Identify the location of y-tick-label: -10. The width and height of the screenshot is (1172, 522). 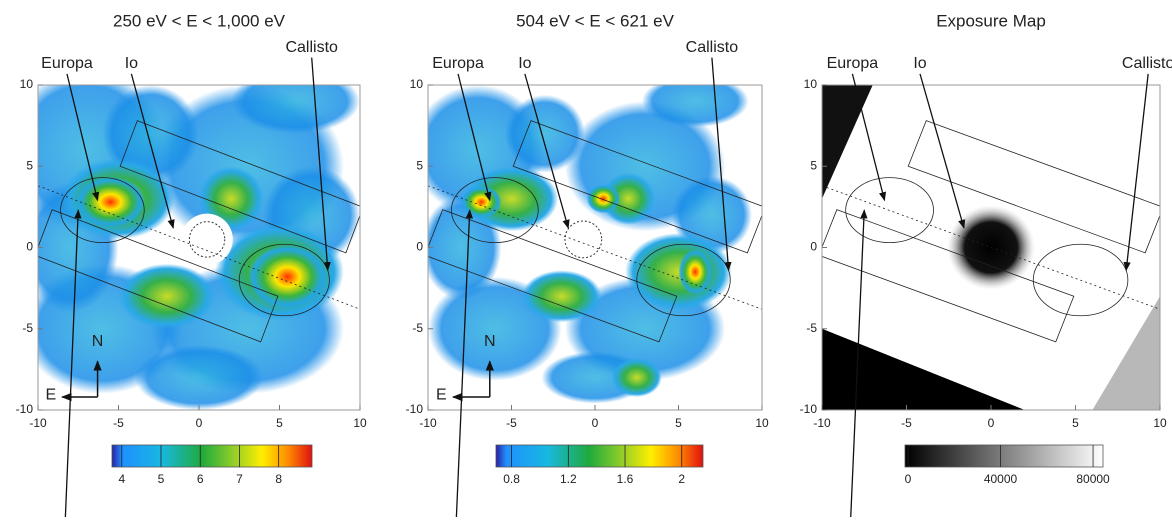
(809, 409).